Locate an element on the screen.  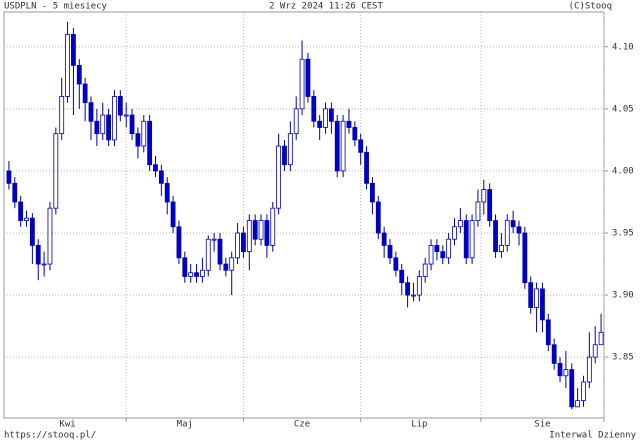
y-tick-label: 3.90 is located at coordinates (623, 296).